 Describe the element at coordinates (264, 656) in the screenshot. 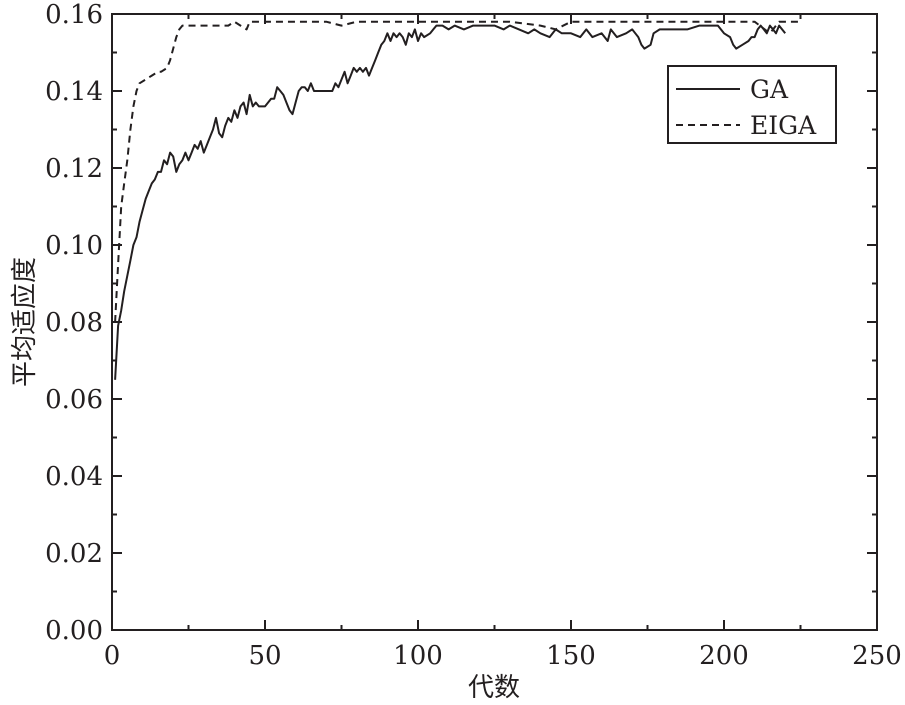

I see `x-tick-label: 50` at that location.